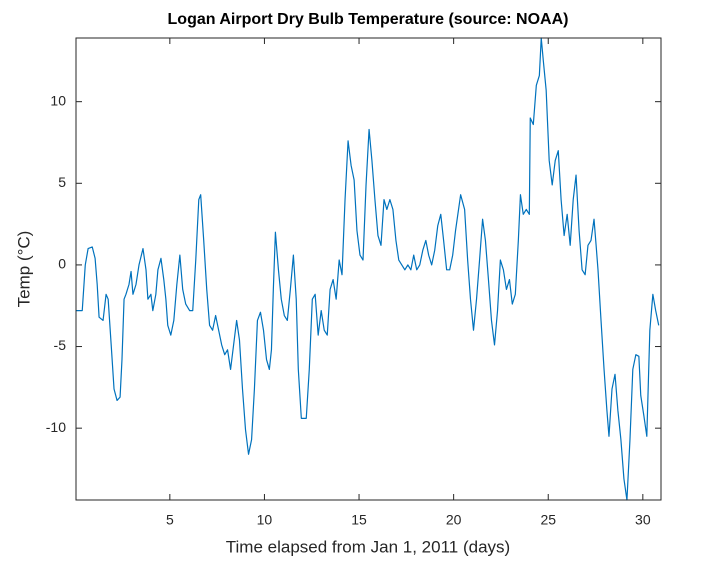 Image resolution: width=719 pixels, height=564 pixels. Describe the element at coordinates (368, 546) in the screenshot. I see `x-axis-label: Time elapsed from Jan 1, 2011 (days)` at that location.